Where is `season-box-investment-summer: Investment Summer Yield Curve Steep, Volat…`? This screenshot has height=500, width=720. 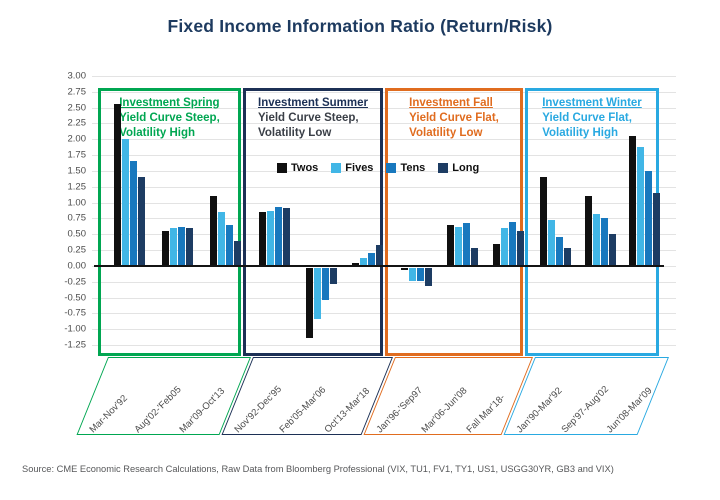
season-box-investment-summer: Investment Summer Yield Curve Steep, Volat… is located at coordinates (313, 222).